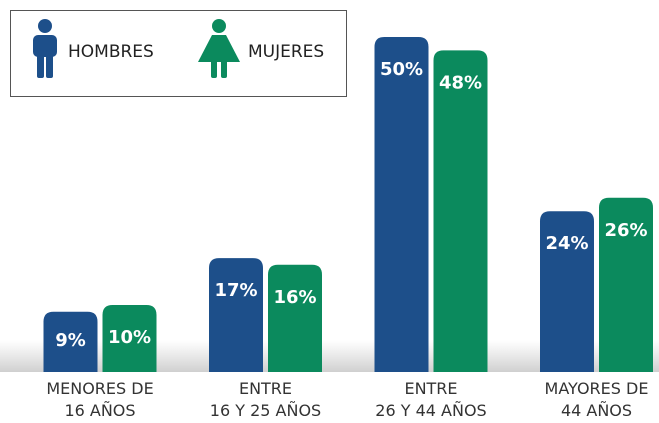 This screenshot has width=659, height=423. I want to click on female-icon, so click(219, 48).